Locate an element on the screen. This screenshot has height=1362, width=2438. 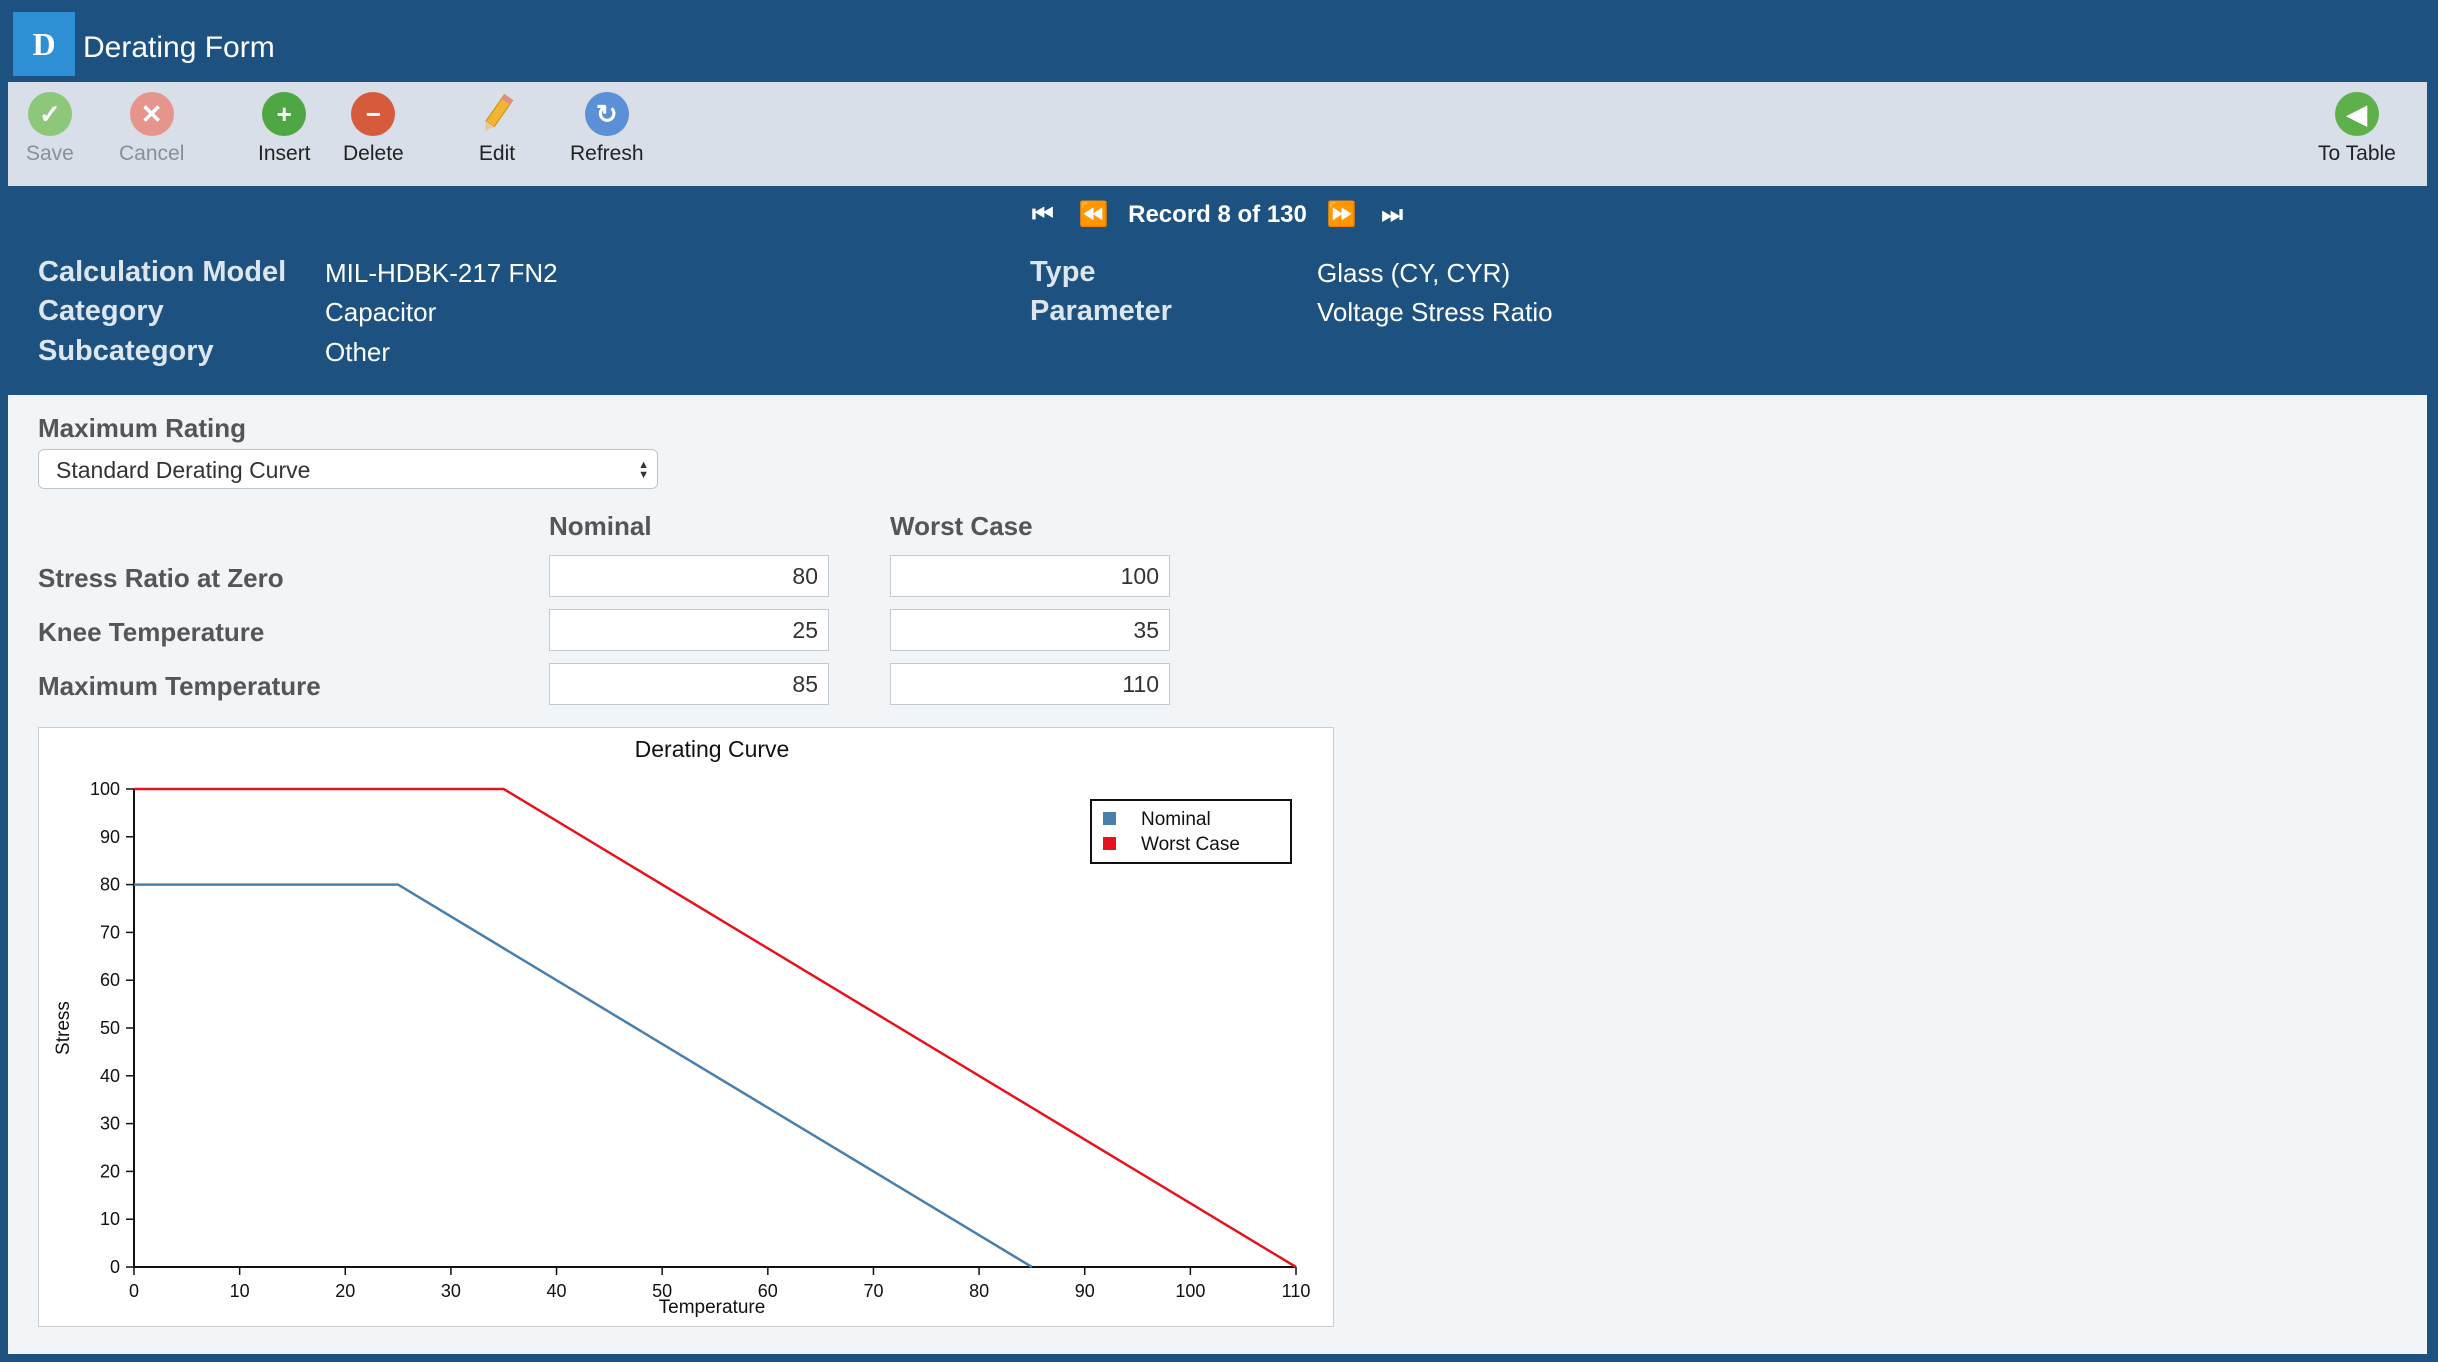
check-icon: ✓ is located at coordinates (49, 114).